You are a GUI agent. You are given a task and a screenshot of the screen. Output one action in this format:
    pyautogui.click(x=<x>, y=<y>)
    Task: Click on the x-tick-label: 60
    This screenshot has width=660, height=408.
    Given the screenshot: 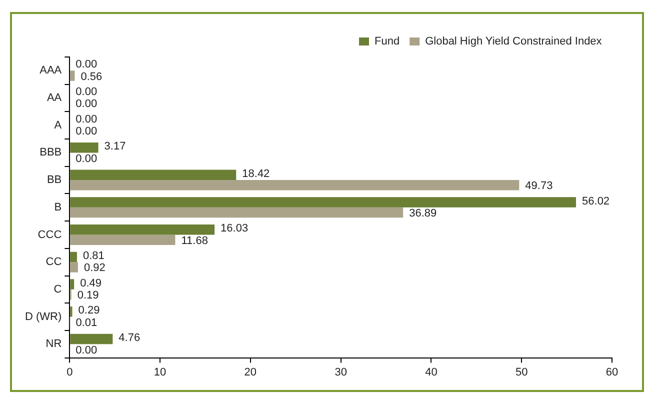 What is the action you would take?
    pyautogui.click(x=612, y=372)
    